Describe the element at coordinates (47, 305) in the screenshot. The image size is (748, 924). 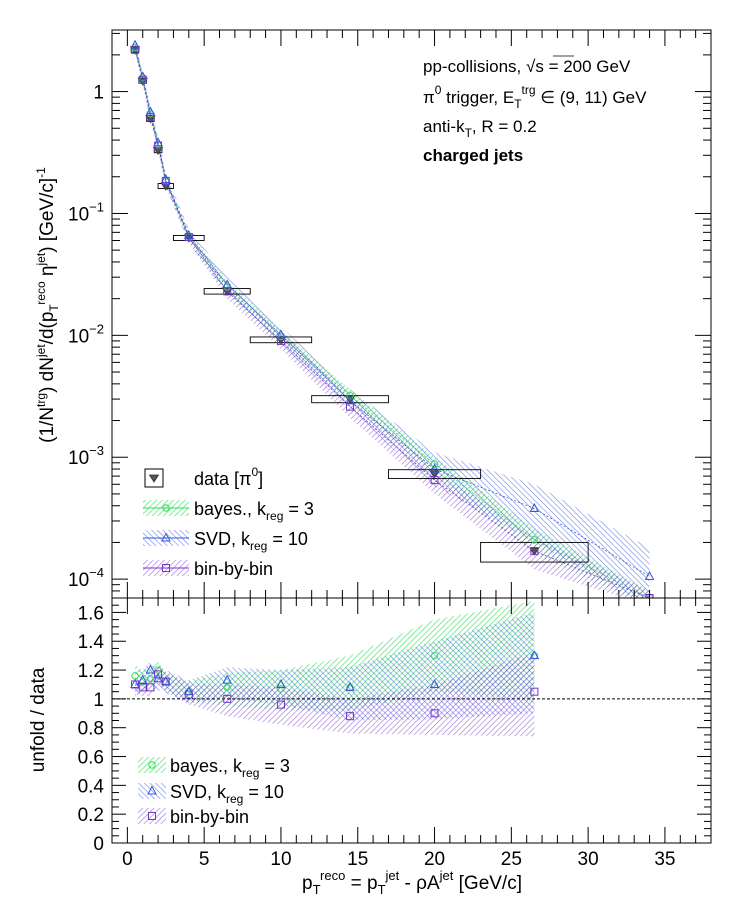
I see `spectrum-y-axis-label: (1/Ntrg) dNjet/d(pTreco ηjet) [GeV/c]-1` at that location.